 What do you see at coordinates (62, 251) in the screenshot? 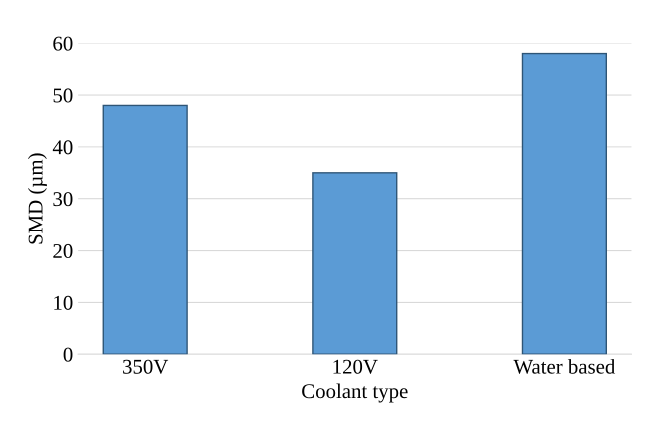
I see `y-tick-label: 20` at bounding box center [62, 251].